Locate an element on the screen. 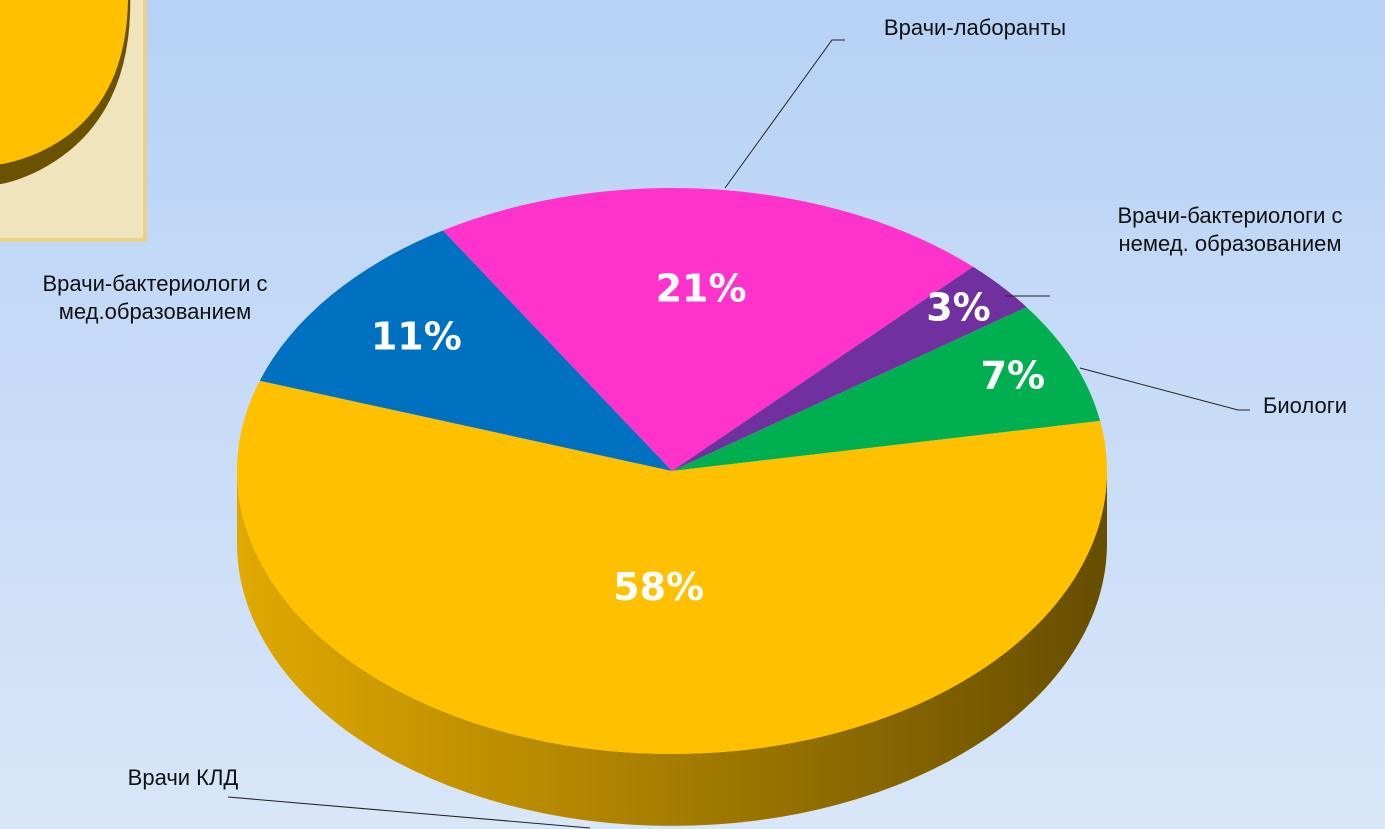  category-label: Врачи-лаборанты is located at coordinates (975, 27).